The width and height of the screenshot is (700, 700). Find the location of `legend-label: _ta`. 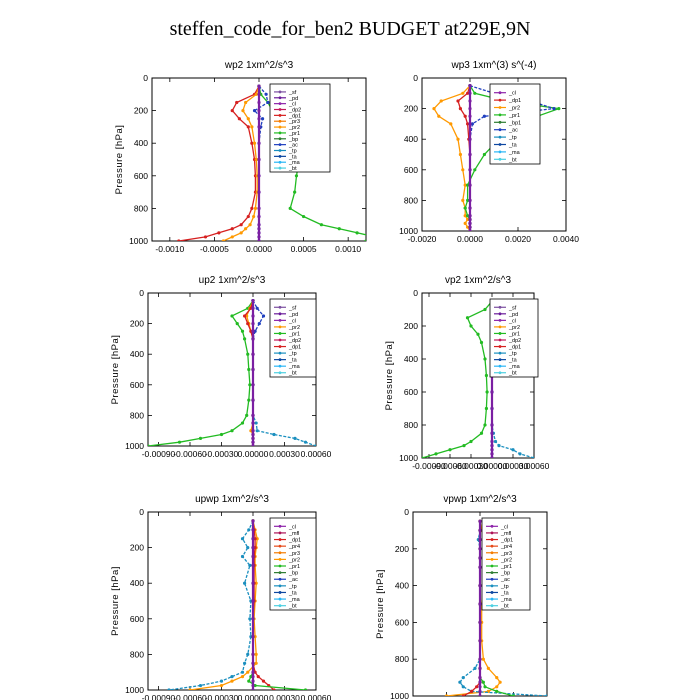

legend-label: _ta is located at coordinates (505, 593).